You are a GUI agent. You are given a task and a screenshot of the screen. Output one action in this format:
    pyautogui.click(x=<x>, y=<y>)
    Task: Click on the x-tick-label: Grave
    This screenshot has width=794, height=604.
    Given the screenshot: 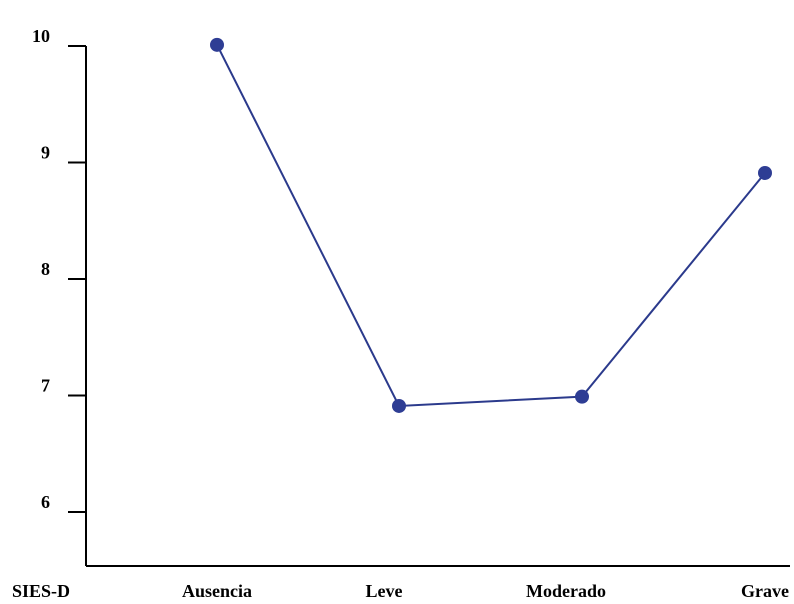 What is the action you would take?
    pyautogui.click(x=765, y=591)
    